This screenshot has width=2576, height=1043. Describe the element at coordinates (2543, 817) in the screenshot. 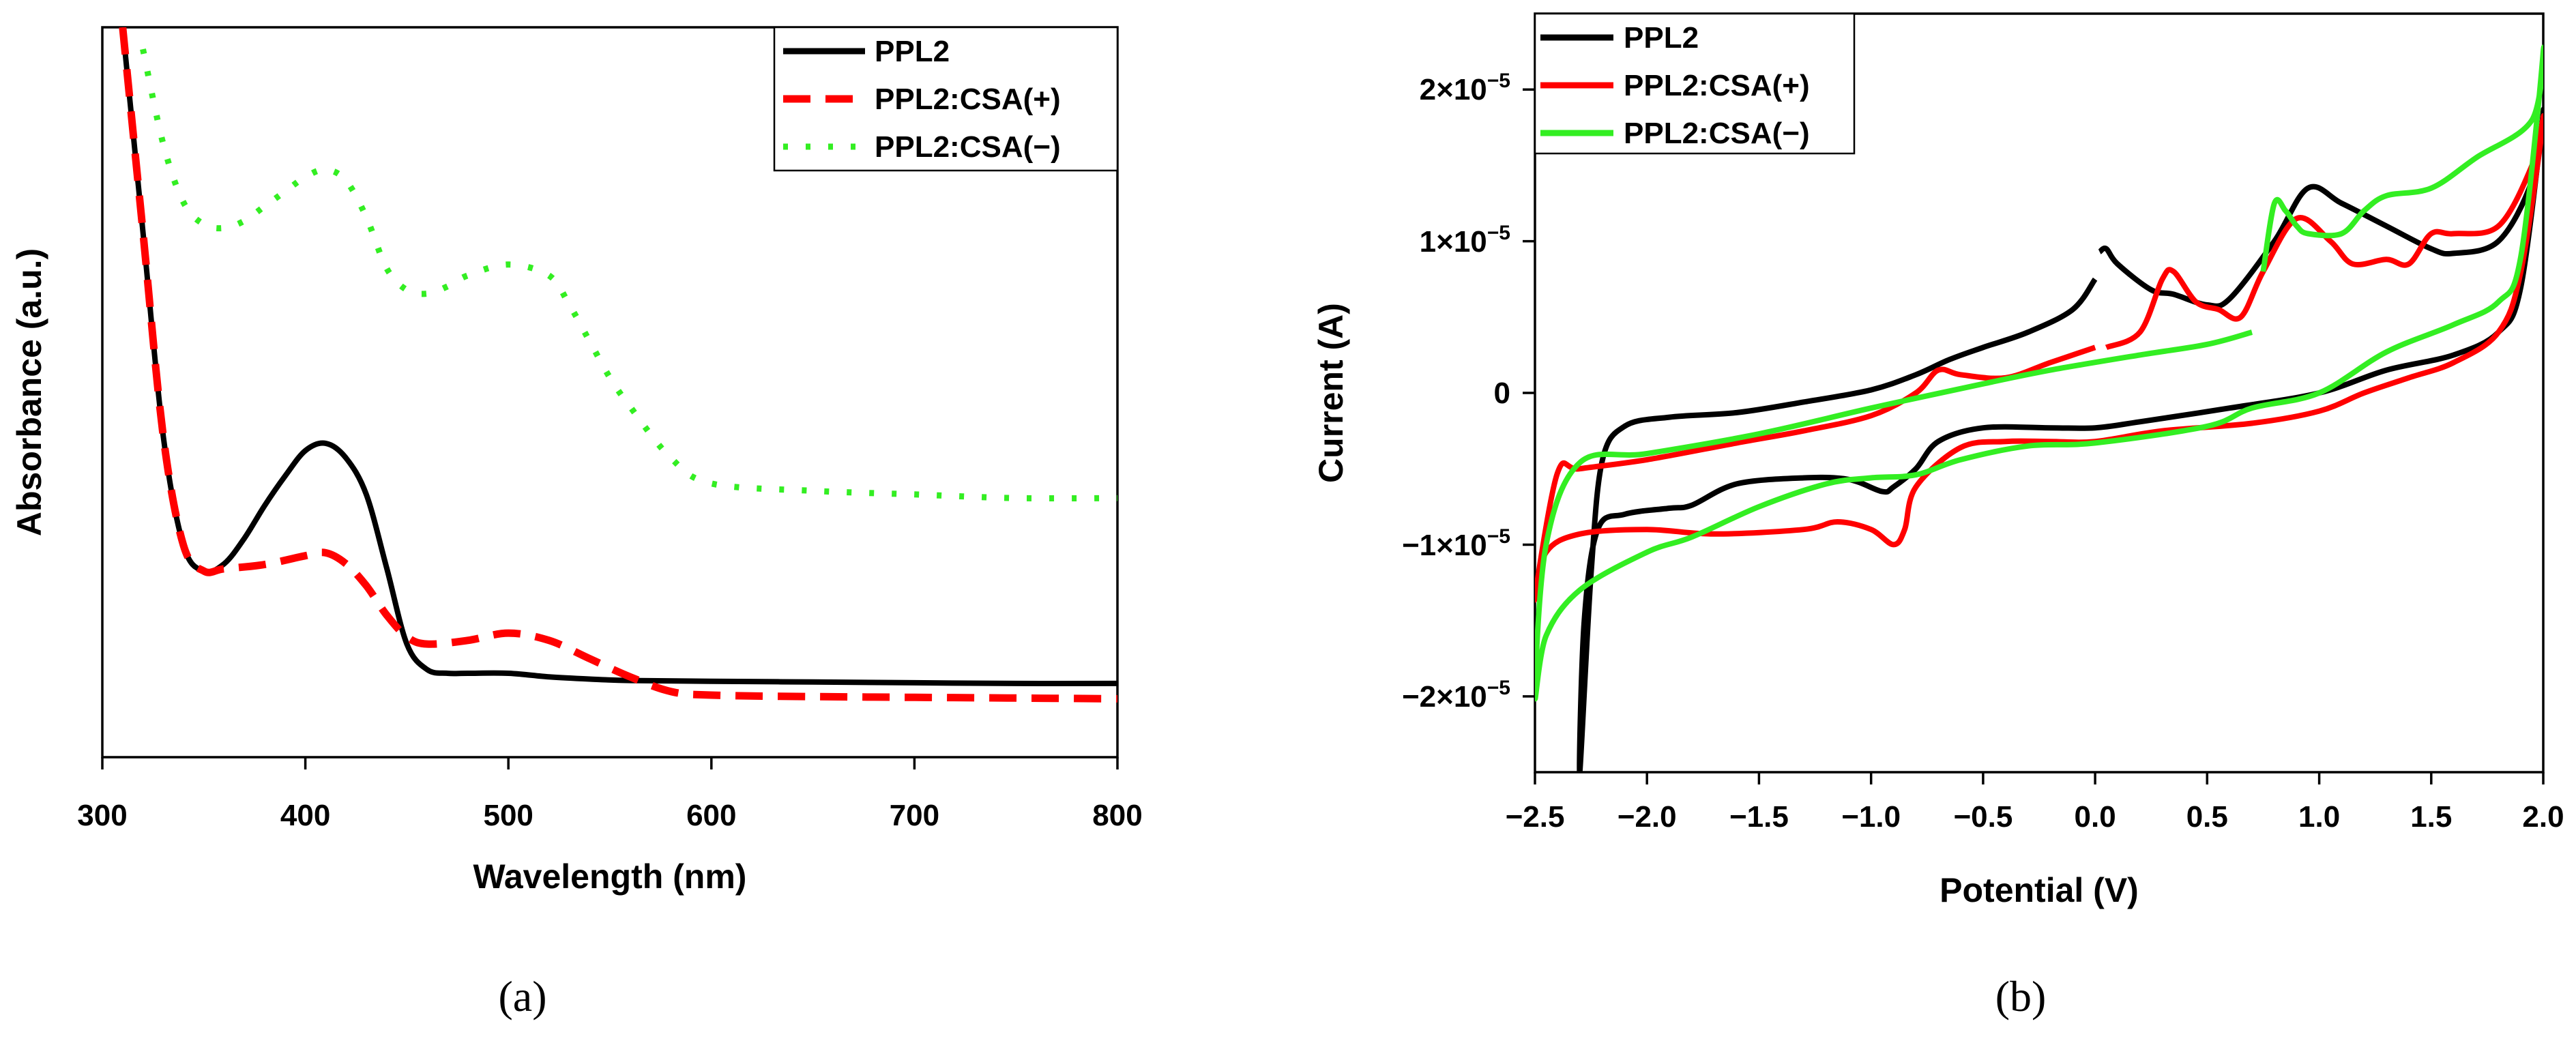

I see `x-tick-label: 2.0` at that location.